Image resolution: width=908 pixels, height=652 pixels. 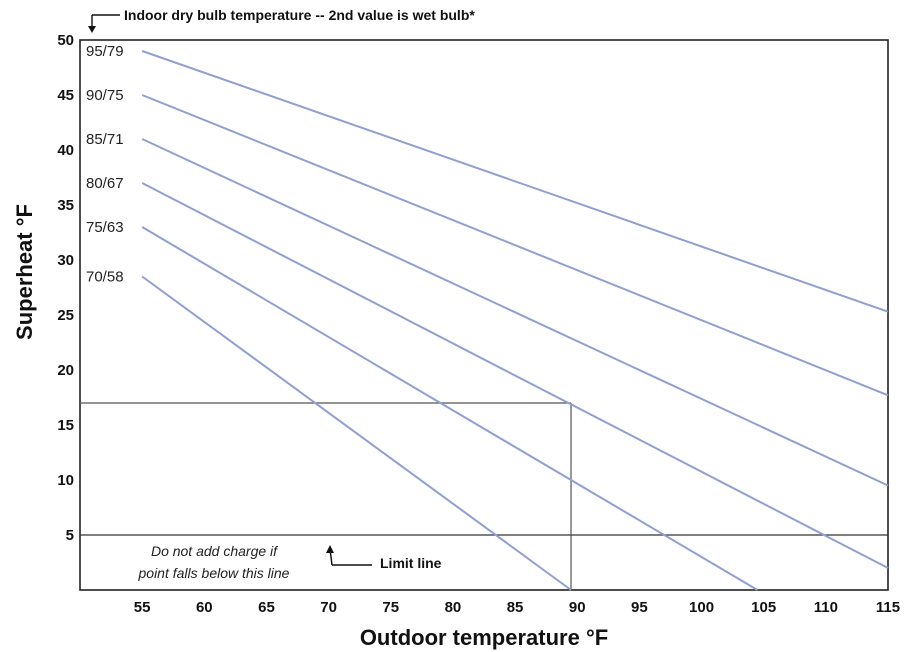 I want to click on x-tick-label-6: 85, so click(x=515, y=607).